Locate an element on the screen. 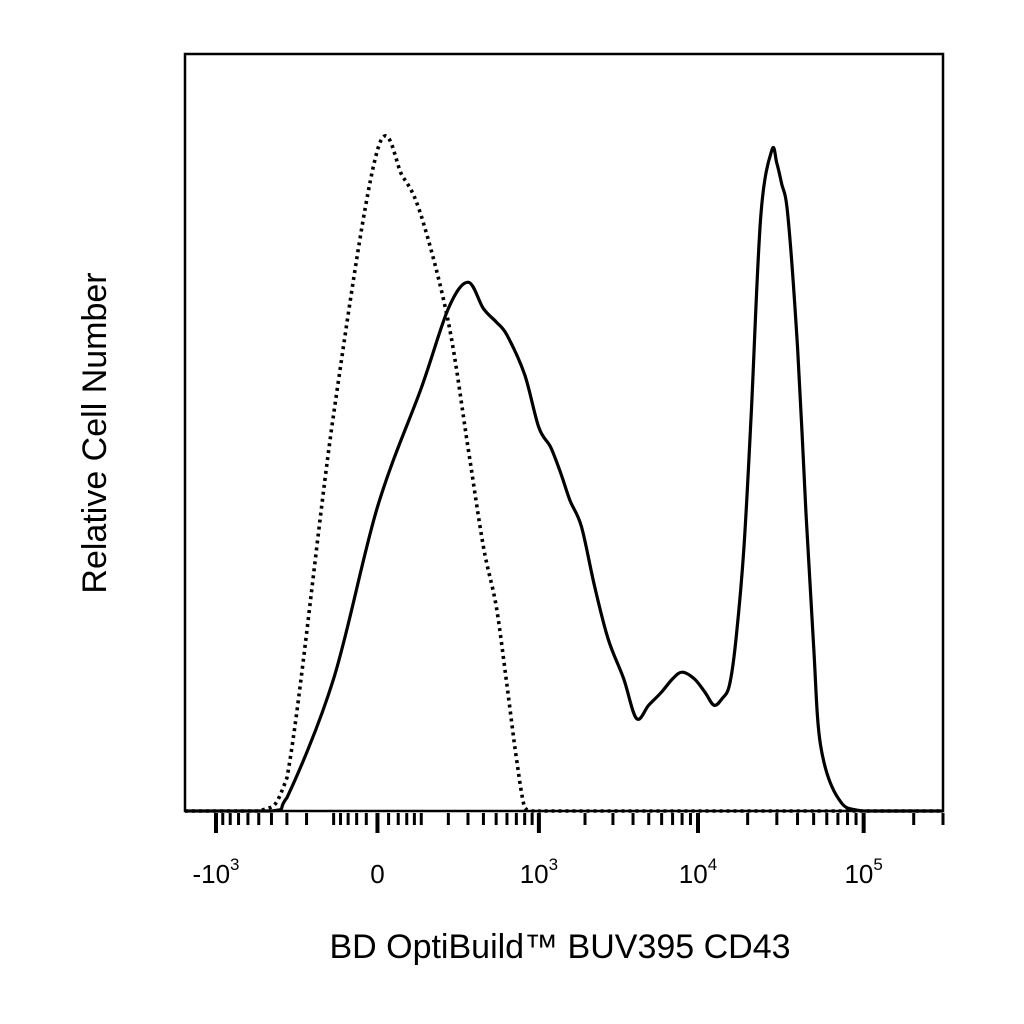  x-tick-label: 10³ is located at coordinates (539, 872).